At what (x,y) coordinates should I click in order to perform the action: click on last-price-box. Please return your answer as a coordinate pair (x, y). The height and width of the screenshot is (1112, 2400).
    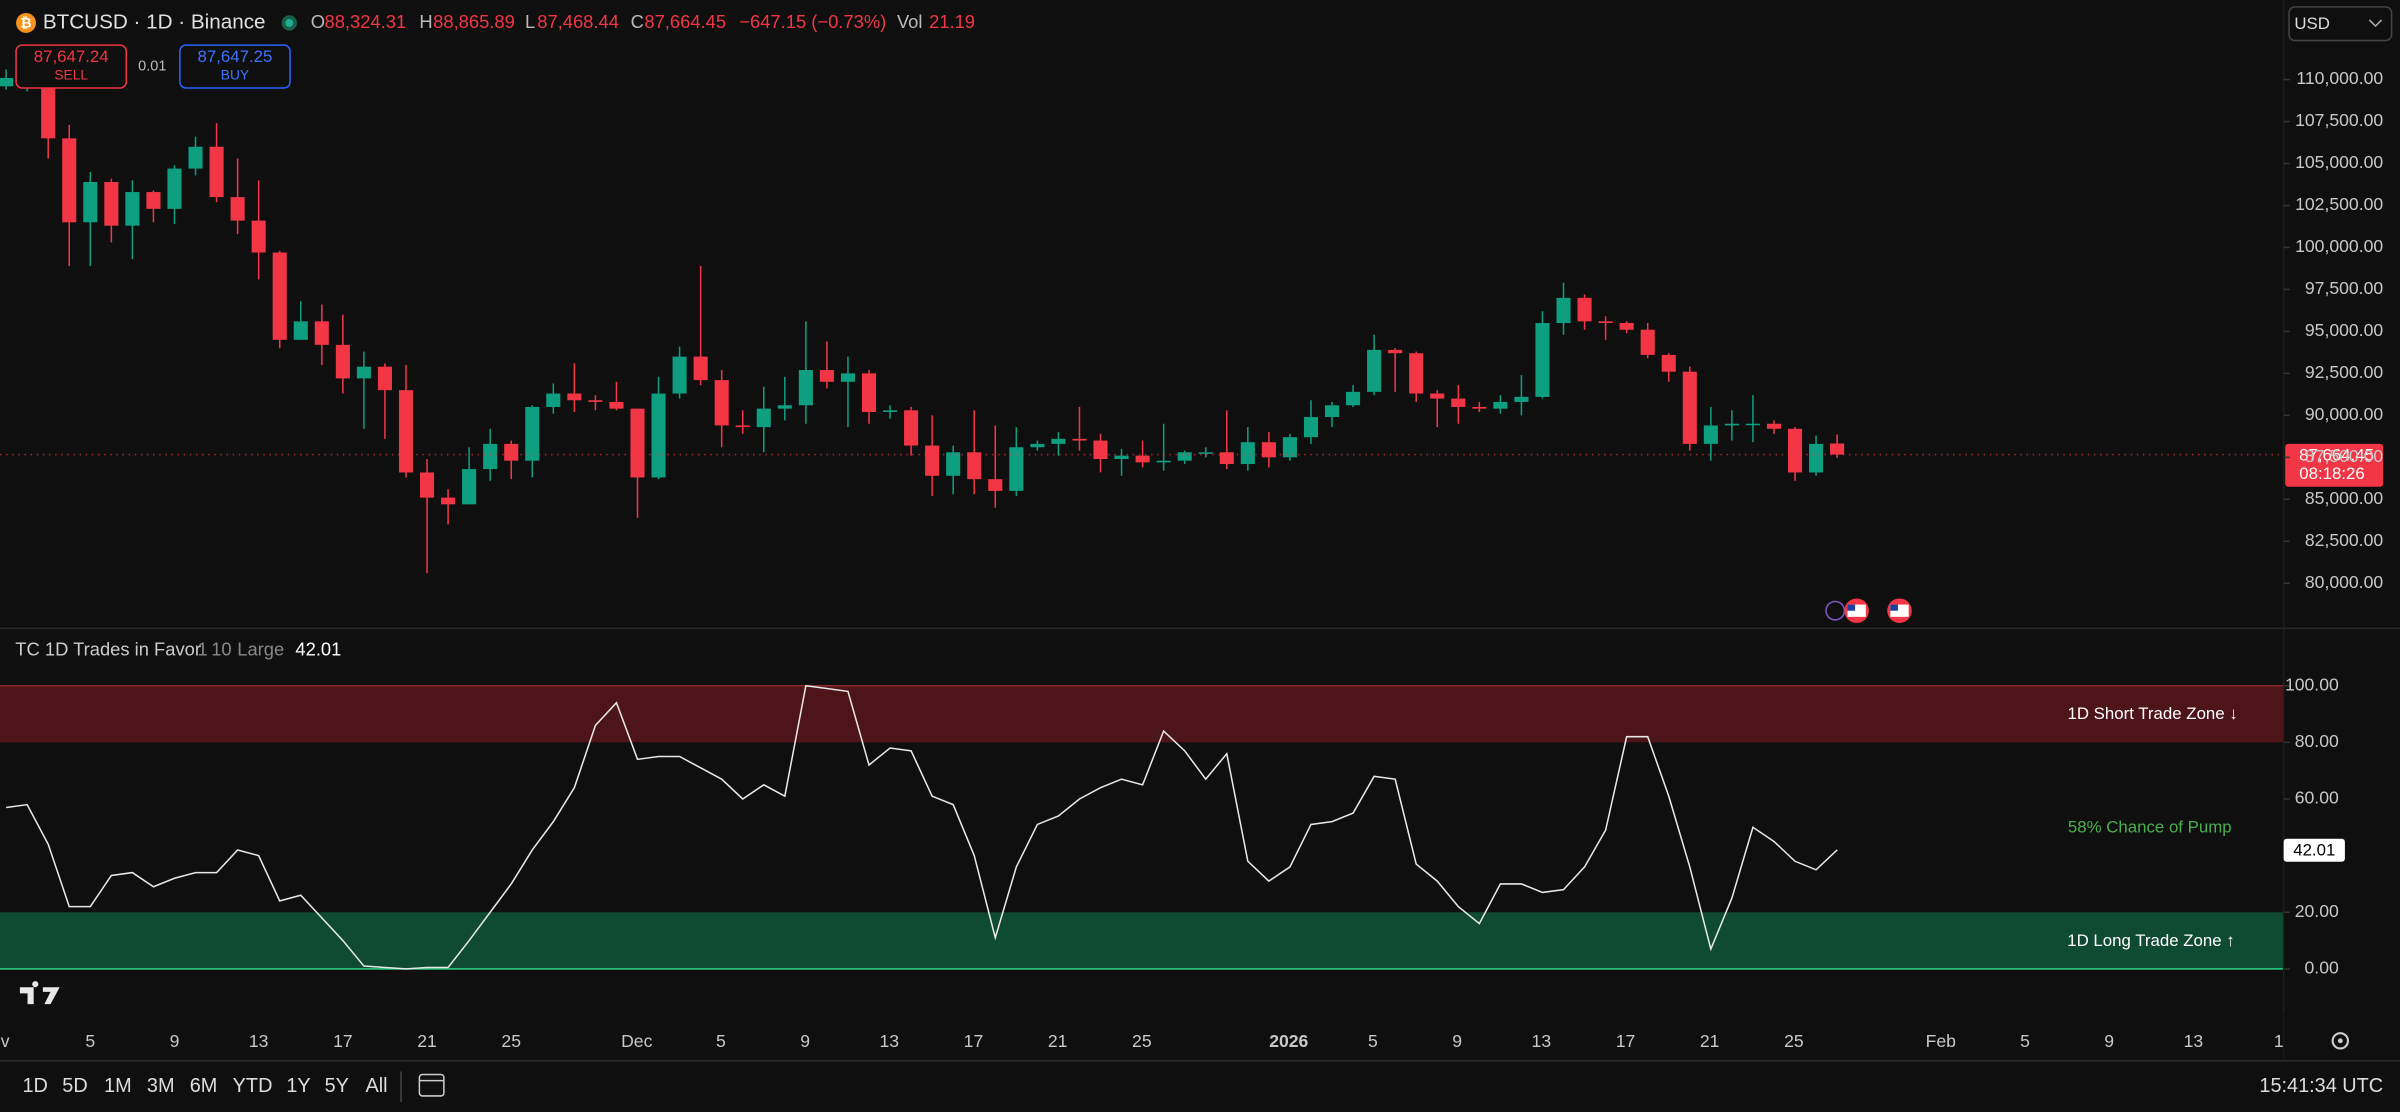
    Looking at the image, I should click on (2334, 465).